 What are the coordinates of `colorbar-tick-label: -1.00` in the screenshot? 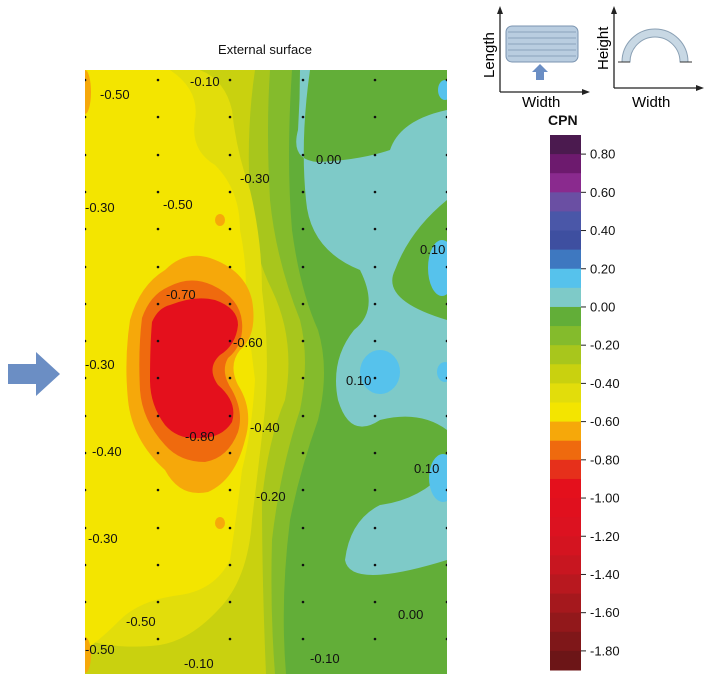 It's located at (605, 498).